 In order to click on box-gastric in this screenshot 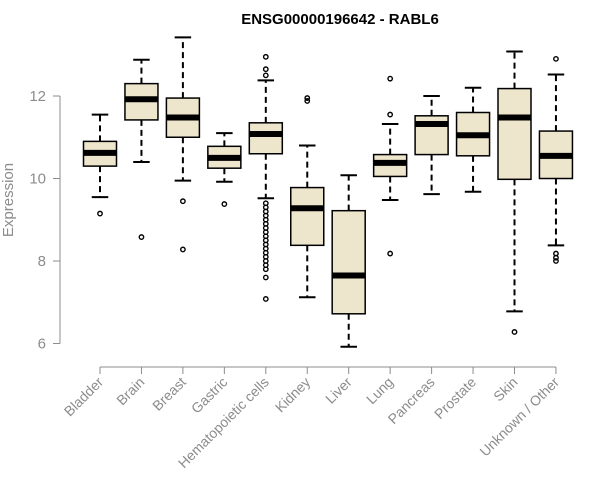, I will do `click(224, 169)`.